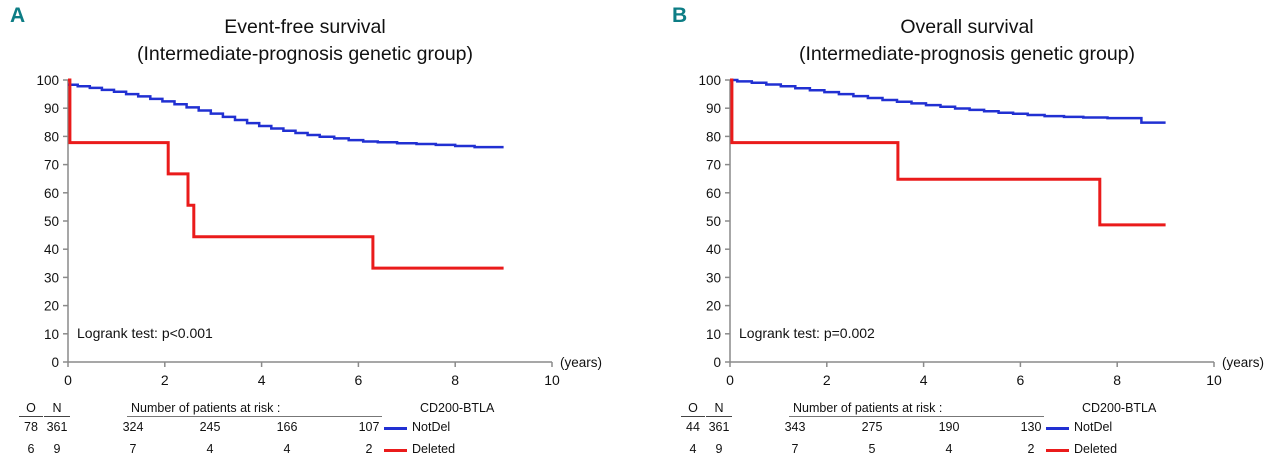 This screenshot has width=1280, height=465. I want to click on at-risk-value: 343, so click(795, 427).